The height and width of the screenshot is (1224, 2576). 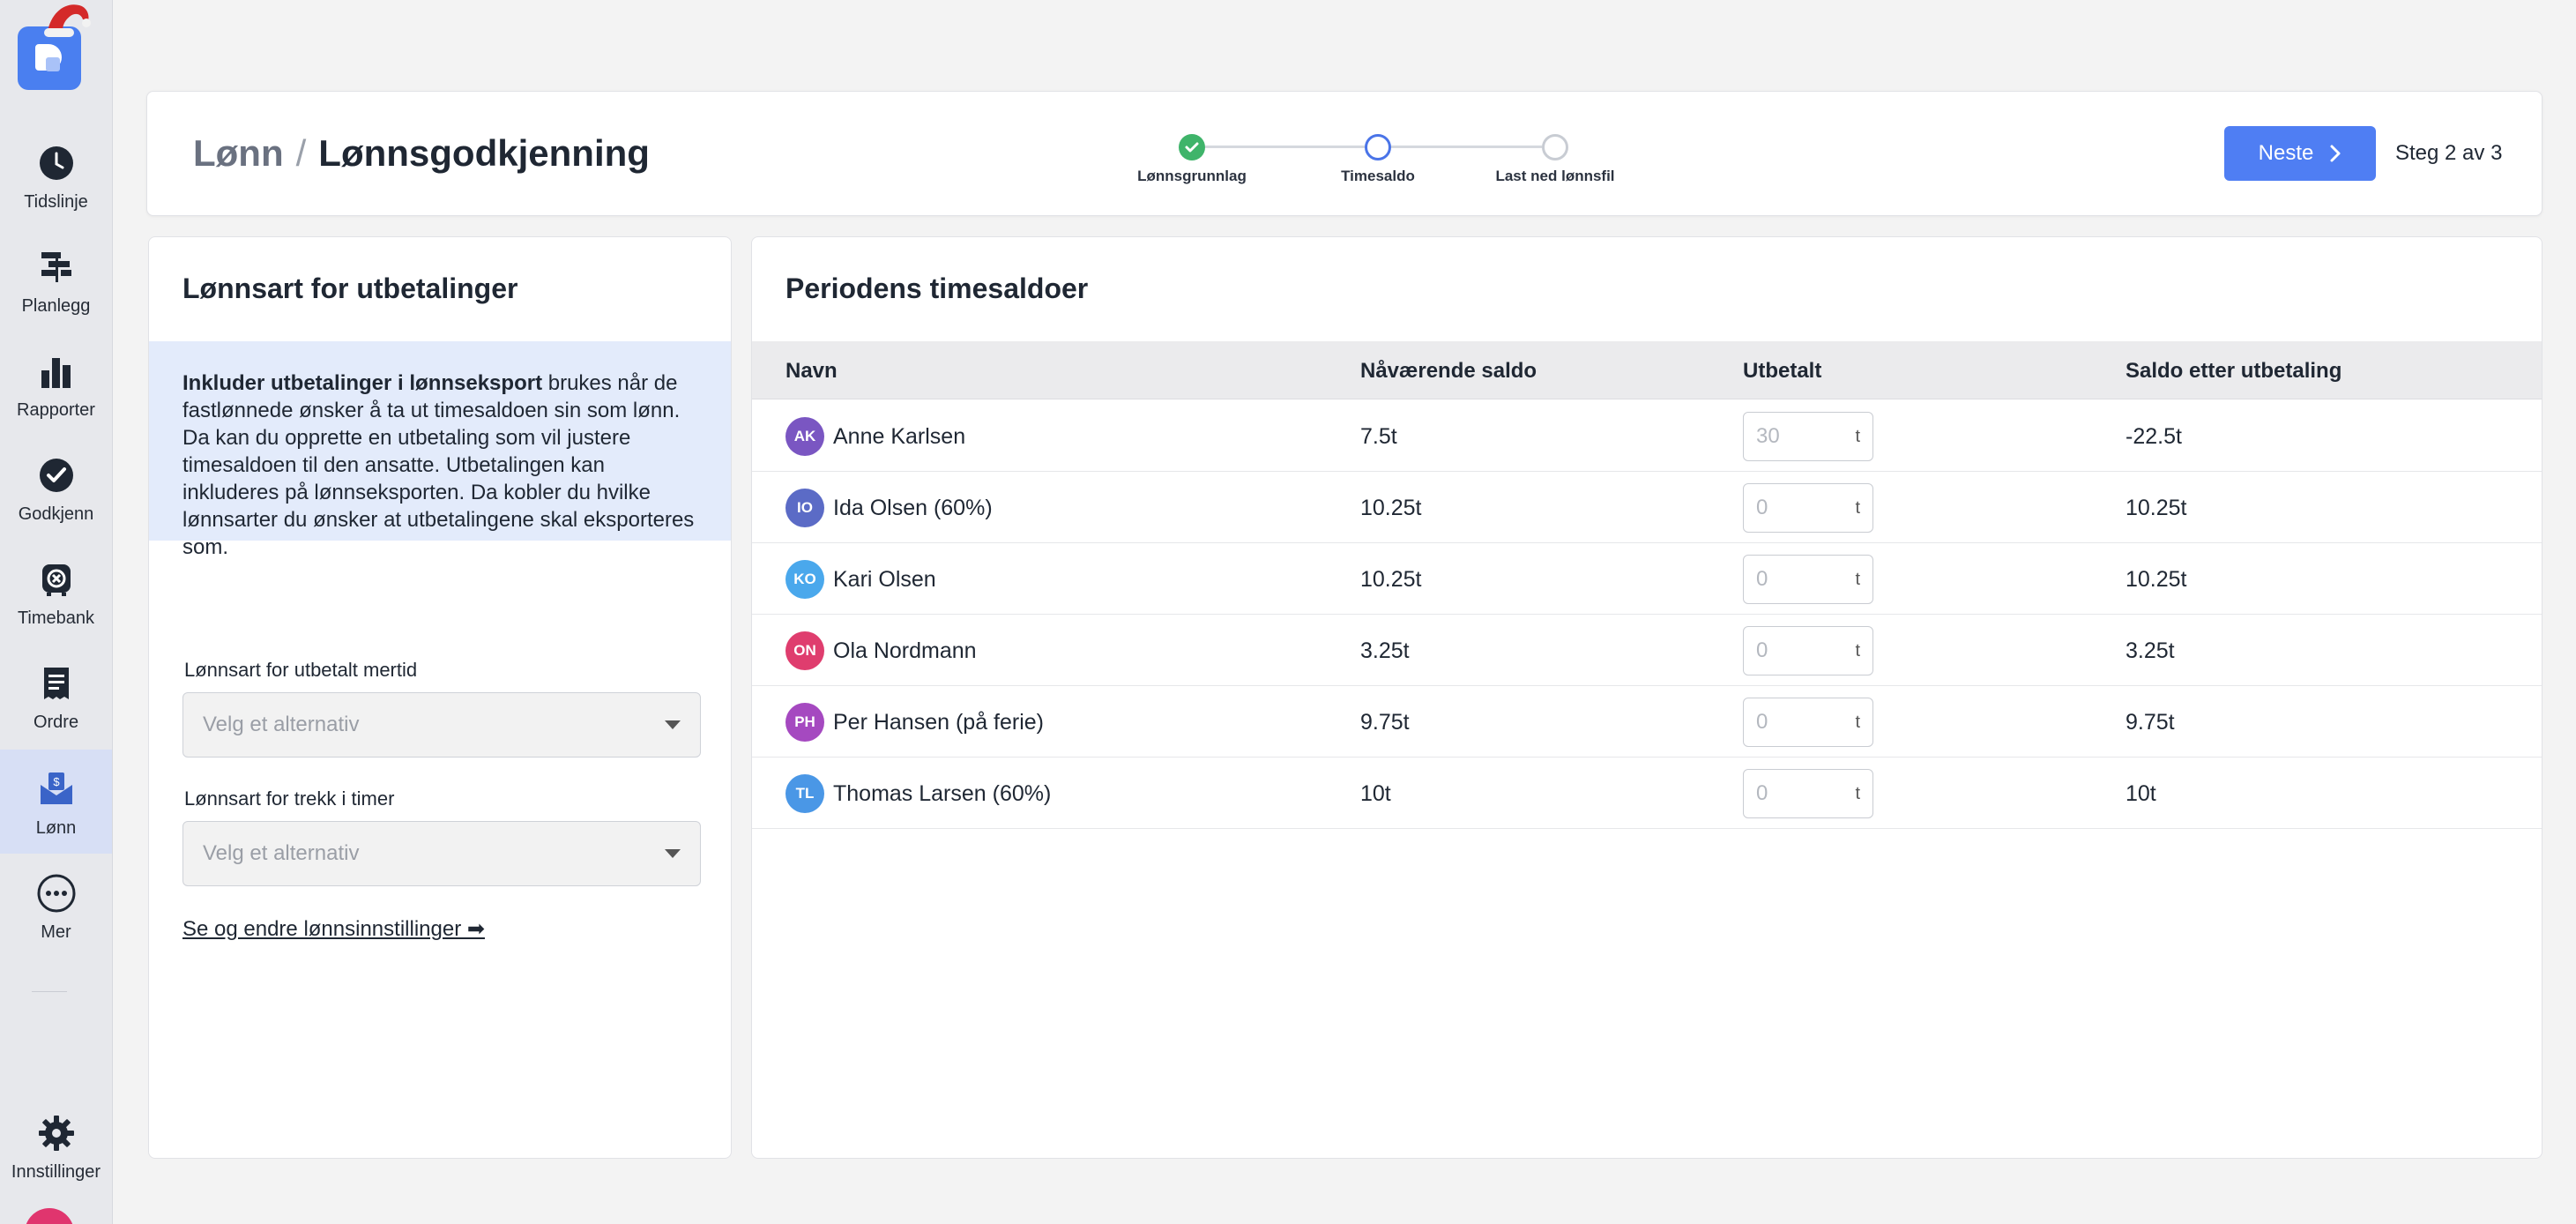 What do you see at coordinates (334, 929) in the screenshot?
I see `payroll-settings-link: Se og endre lønnsinnstillinger ➡` at bounding box center [334, 929].